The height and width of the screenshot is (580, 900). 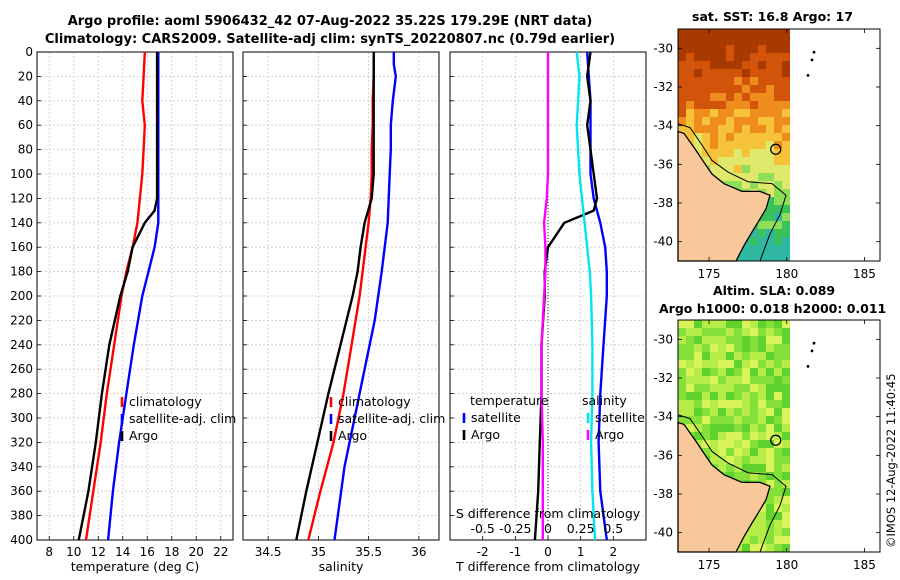 I want to click on legend-label: climatology, so click(x=374, y=401).